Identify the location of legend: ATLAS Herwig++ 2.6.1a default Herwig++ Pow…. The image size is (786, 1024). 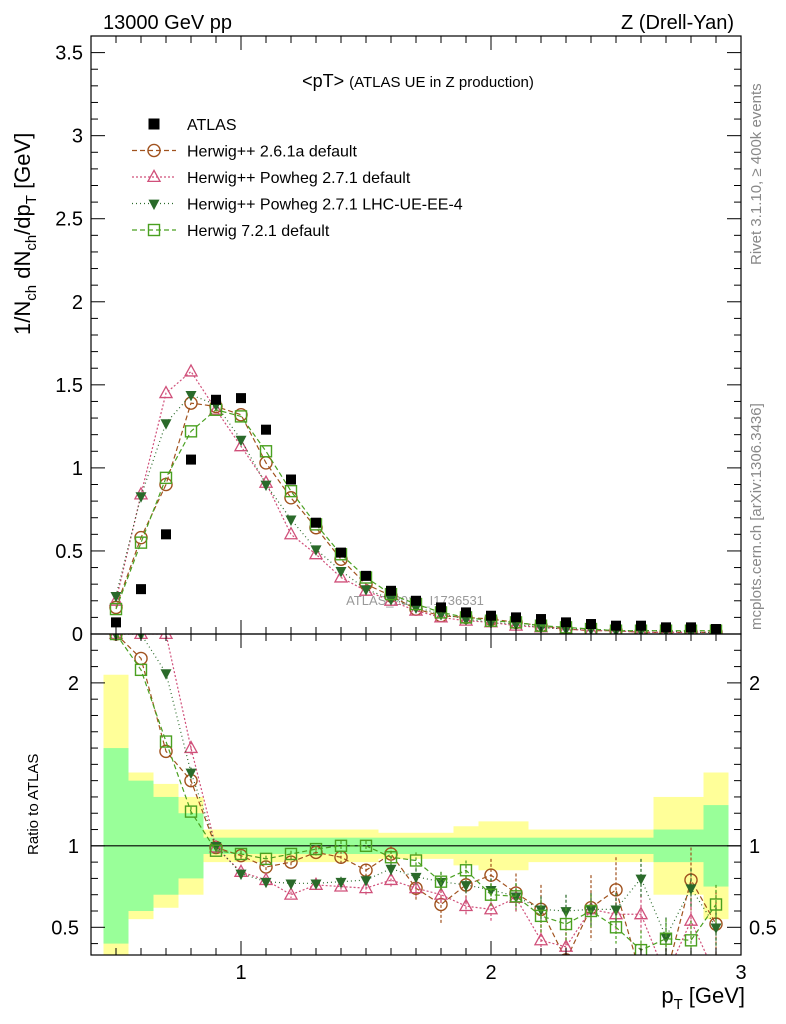
(297, 178).